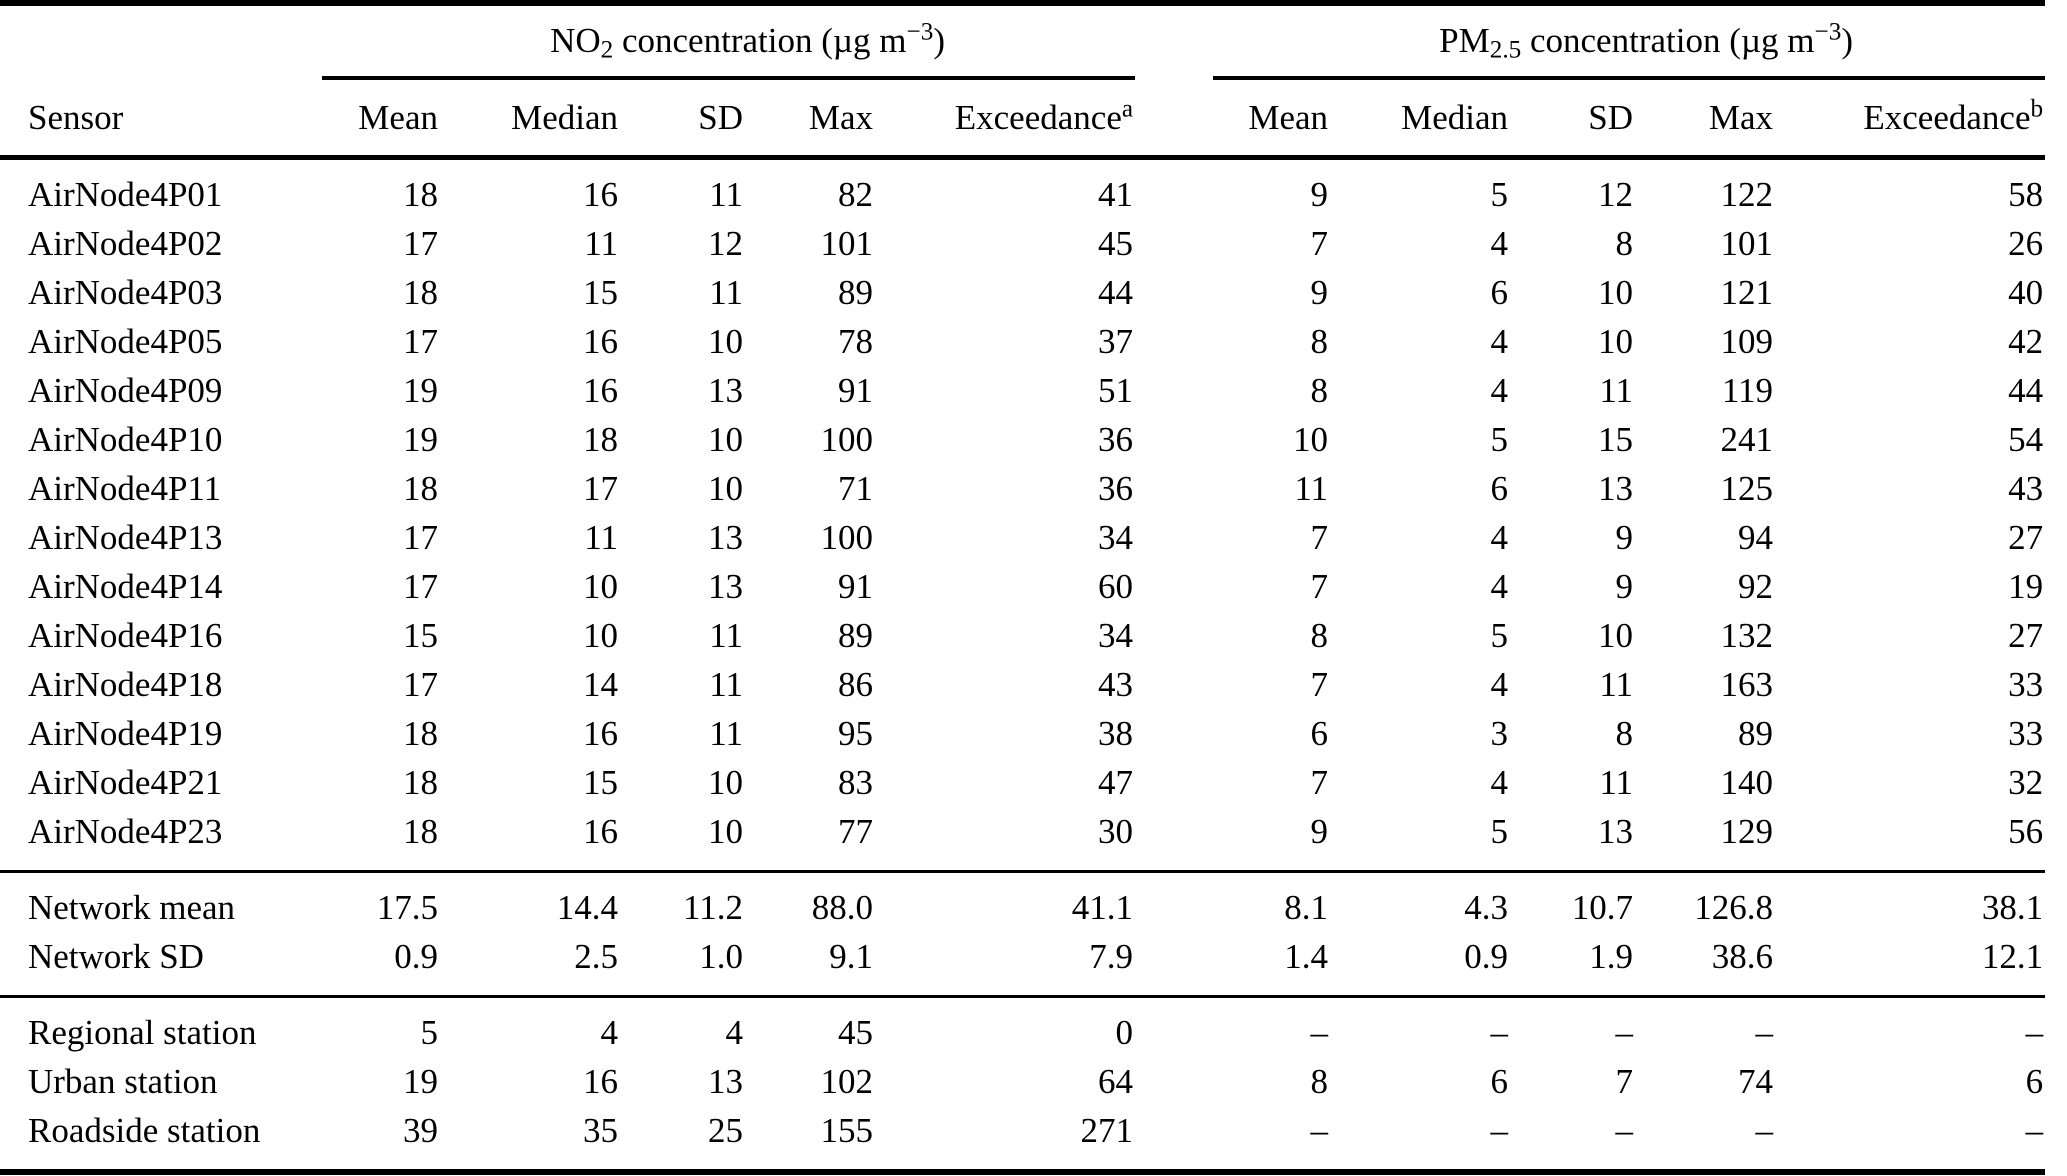 Image resolution: width=2067 pixels, height=1176 pixels. Describe the element at coordinates (2034, 1081) in the screenshot. I see `cell: 6` at that location.